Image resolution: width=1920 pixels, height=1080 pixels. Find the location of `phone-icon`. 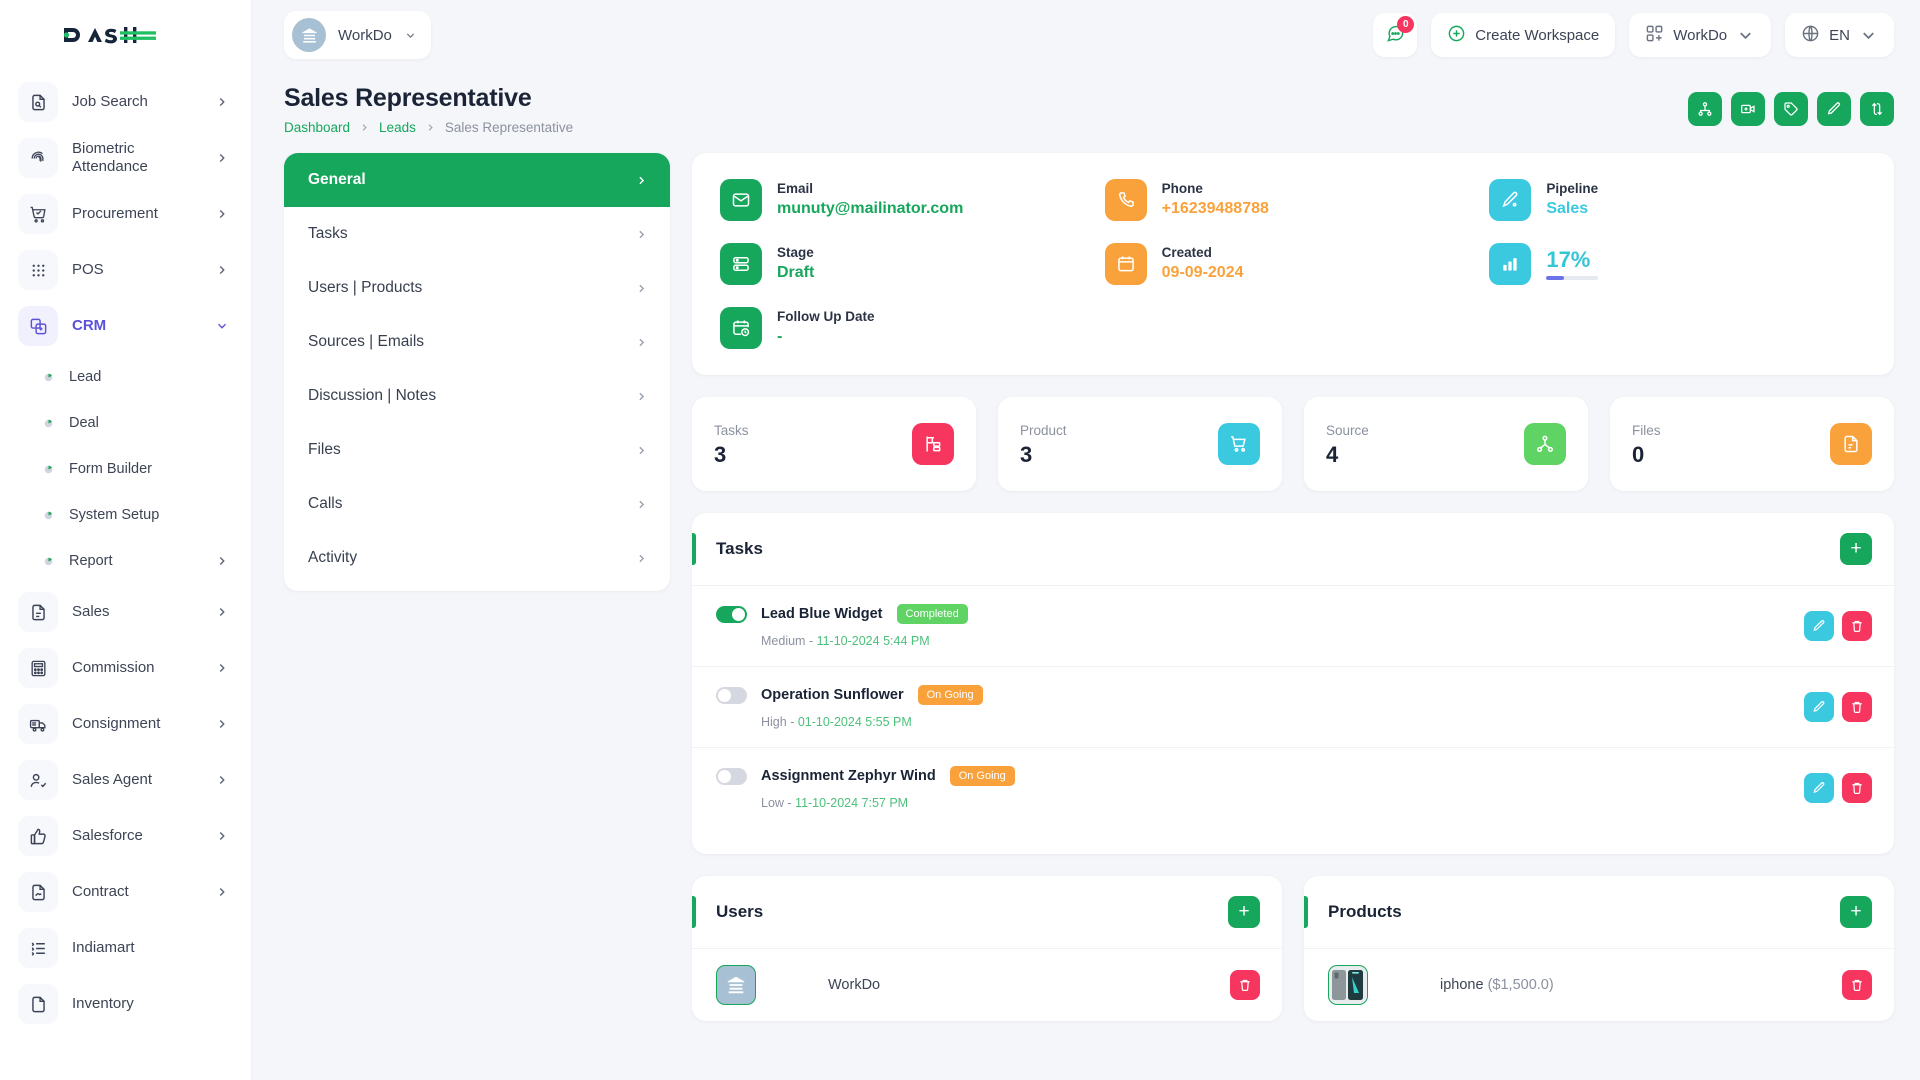

phone-icon is located at coordinates (1125, 200).